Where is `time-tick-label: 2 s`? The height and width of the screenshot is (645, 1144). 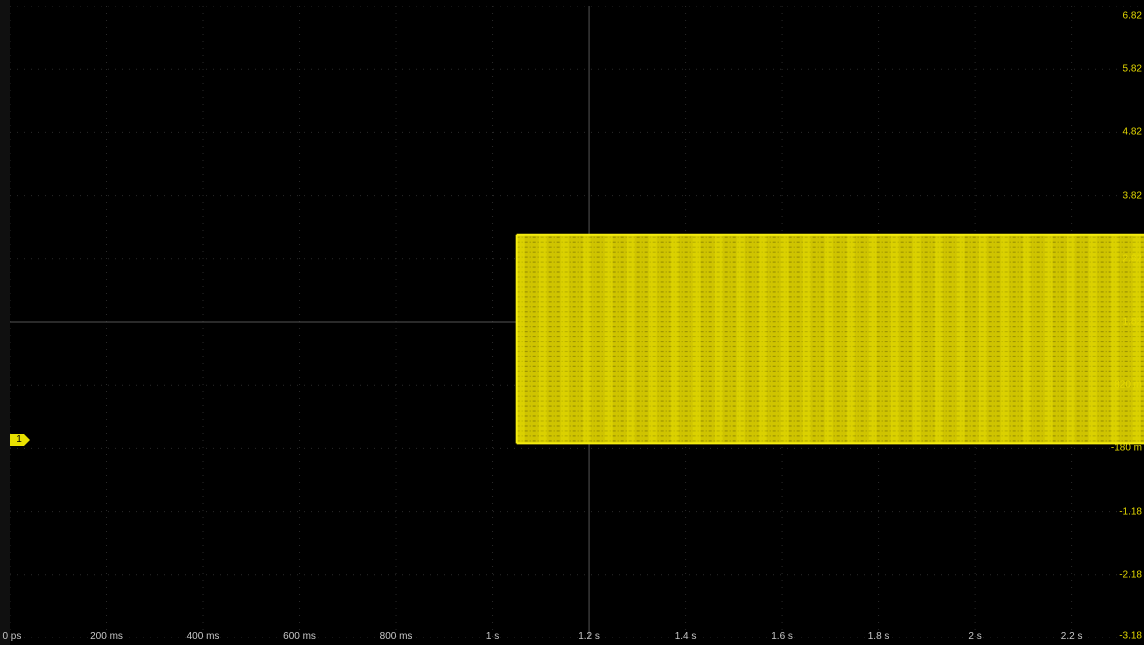 time-tick-label: 2 s is located at coordinates (975, 636).